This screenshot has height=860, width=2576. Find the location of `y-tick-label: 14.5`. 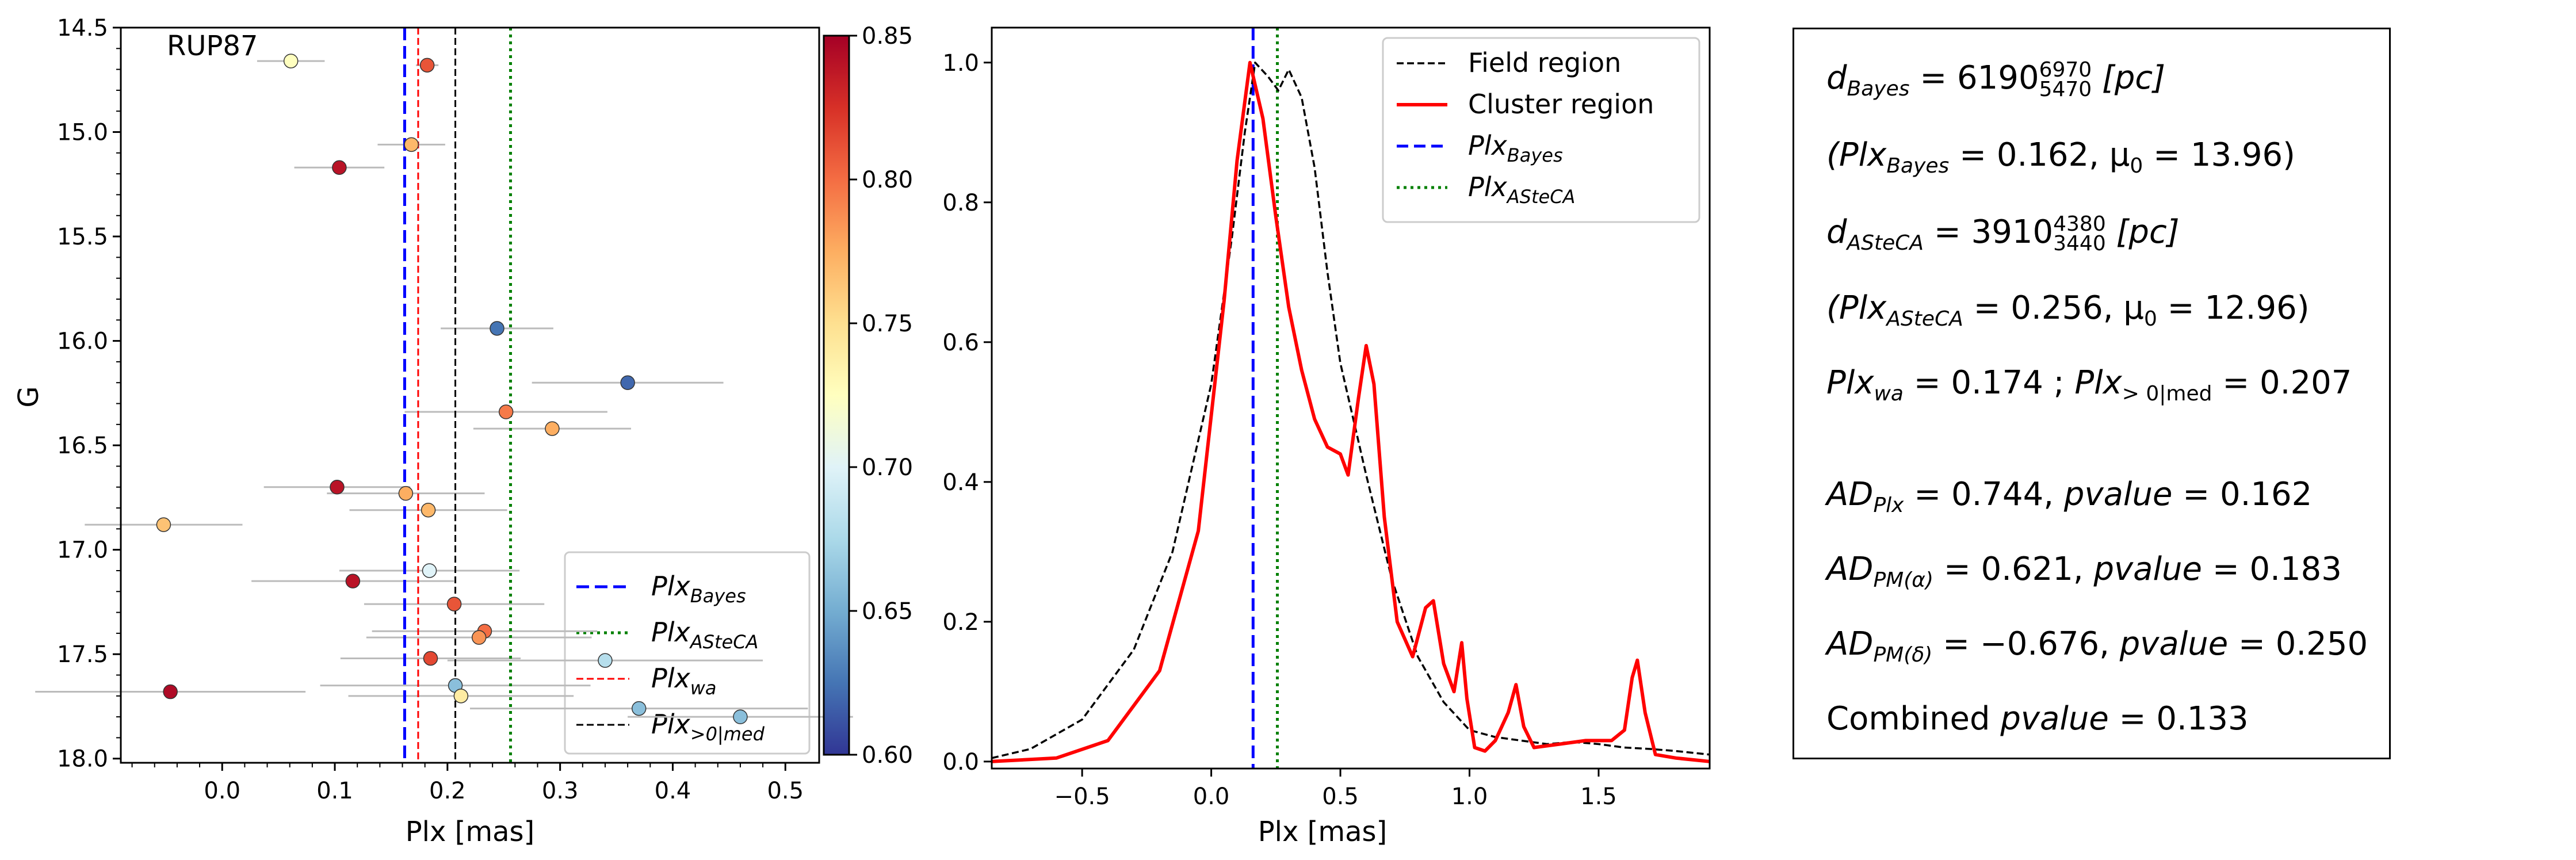

y-tick-label: 14.5 is located at coordinates (82, 28).